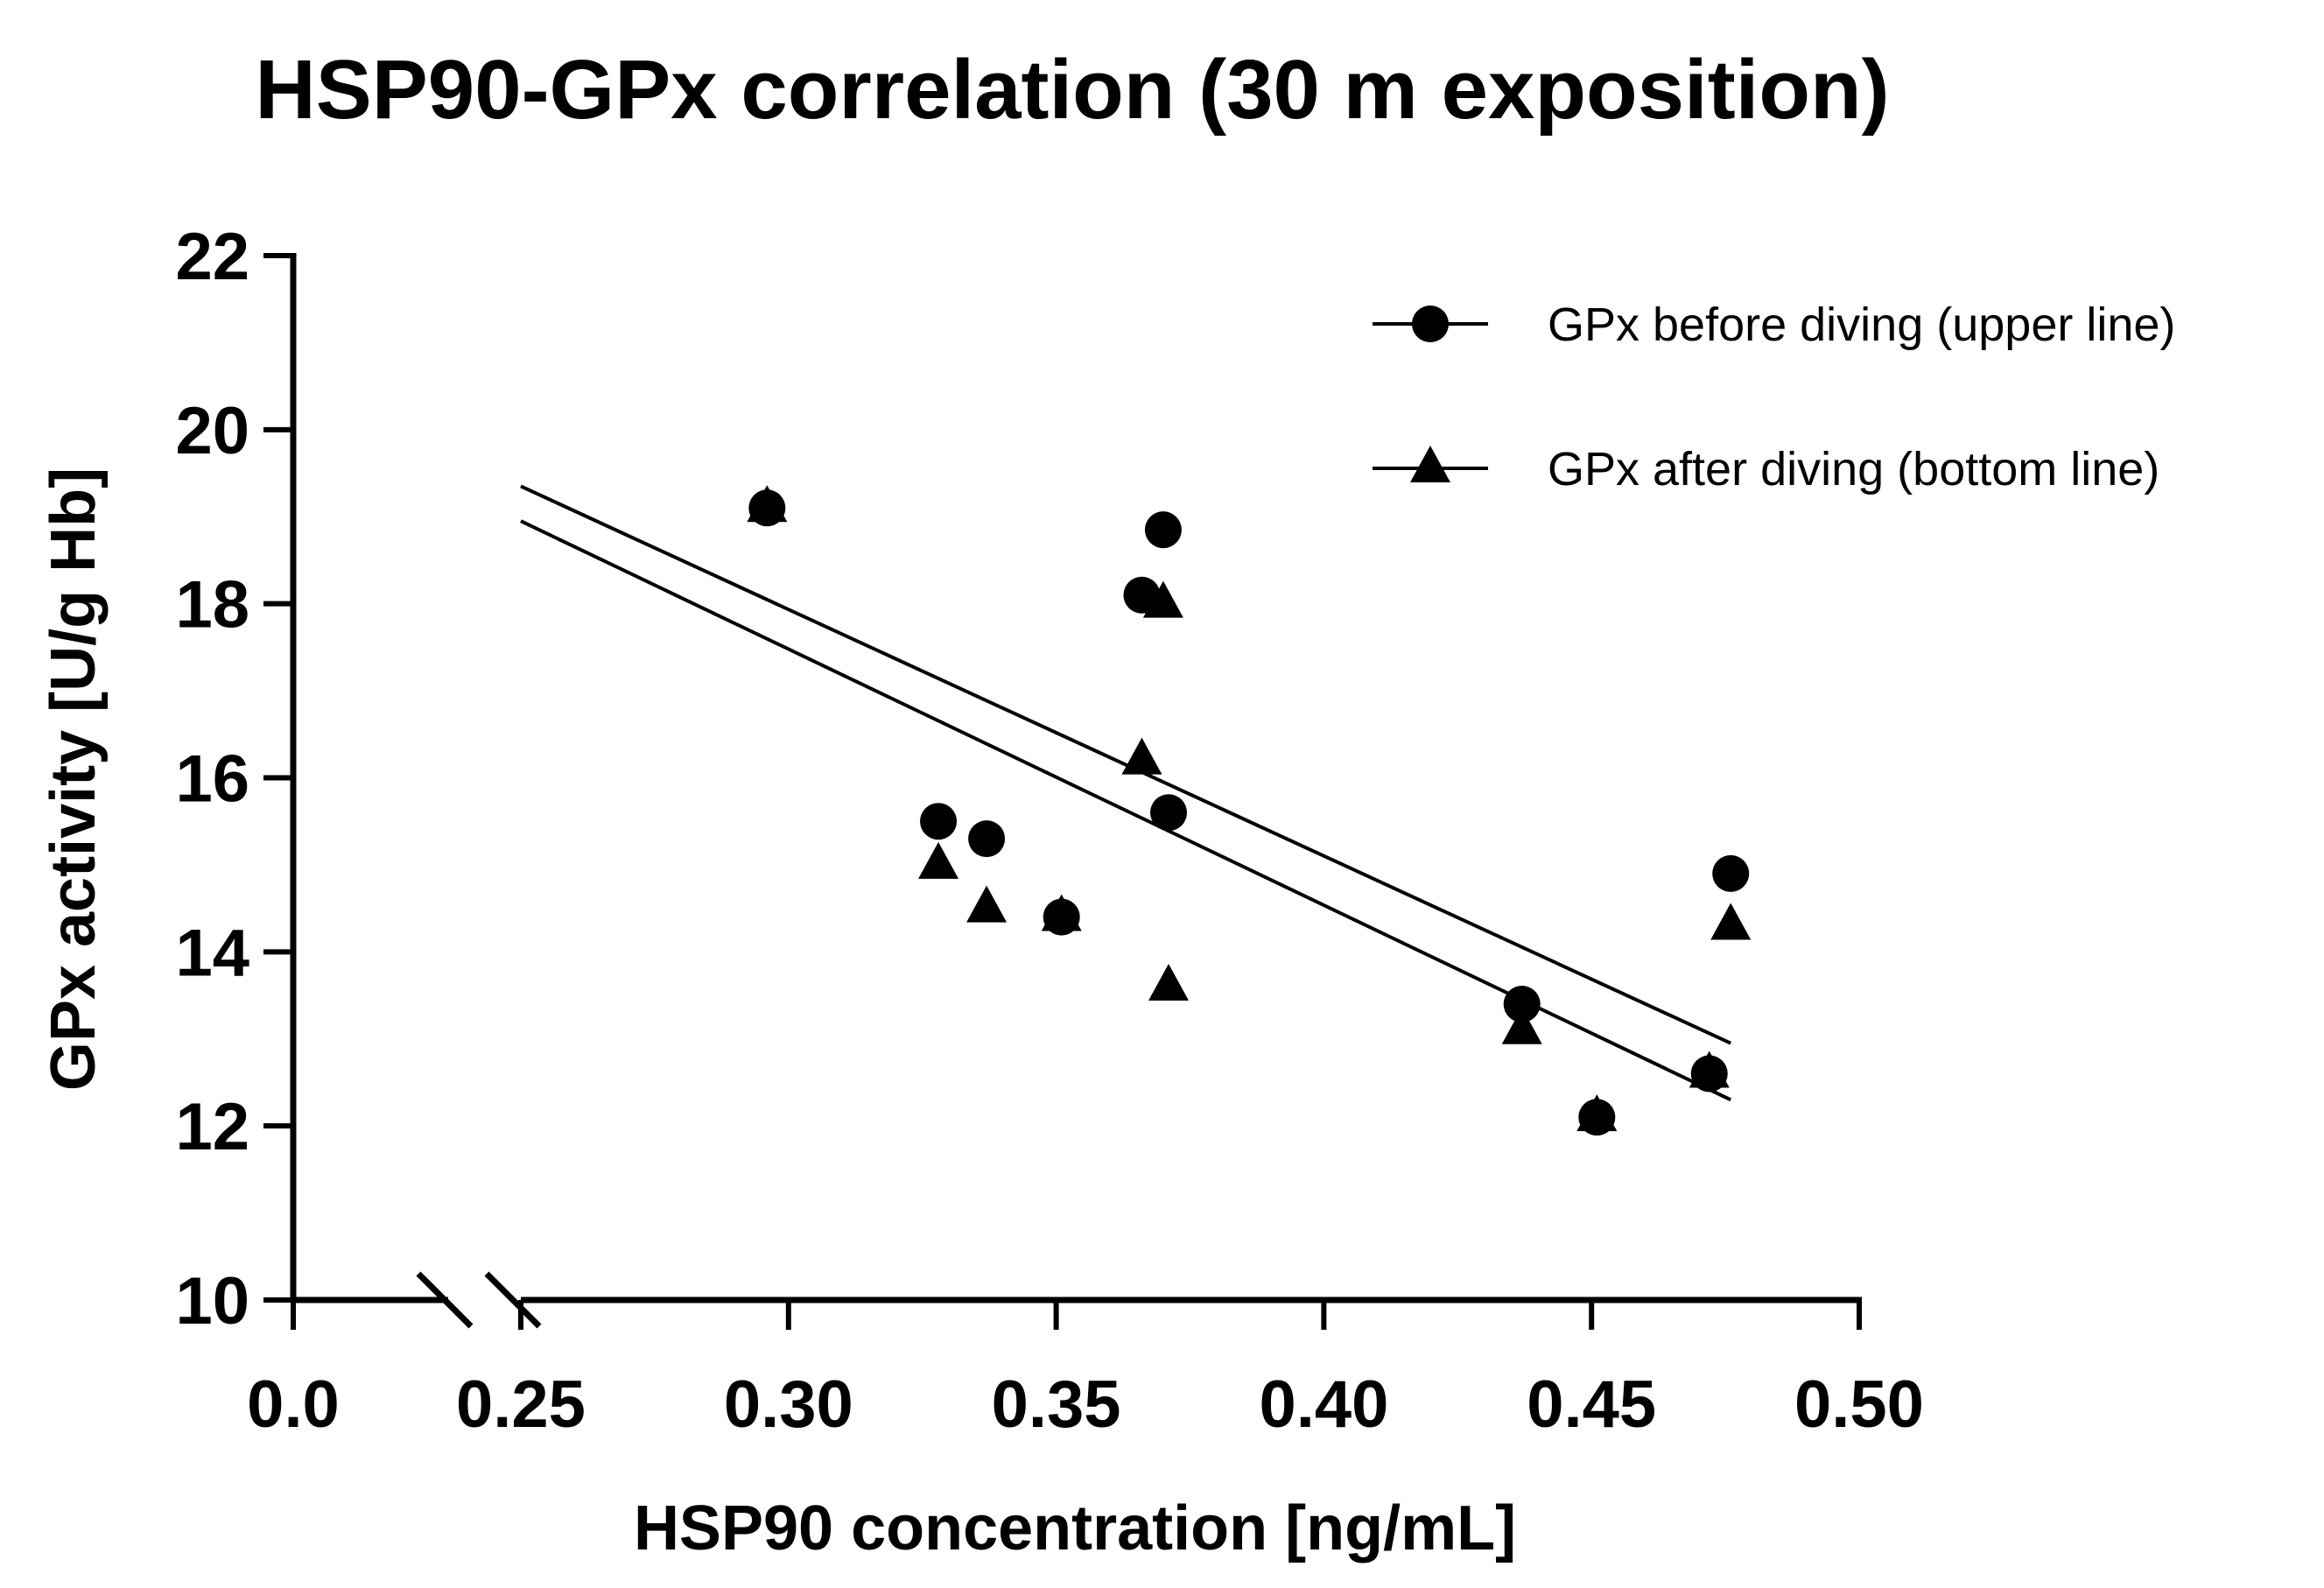  Describe the element at coordinates (1075, 1528) in the screenshot. I see `x-axis-label: HSP90 concentration [ng/mL]` at that location.